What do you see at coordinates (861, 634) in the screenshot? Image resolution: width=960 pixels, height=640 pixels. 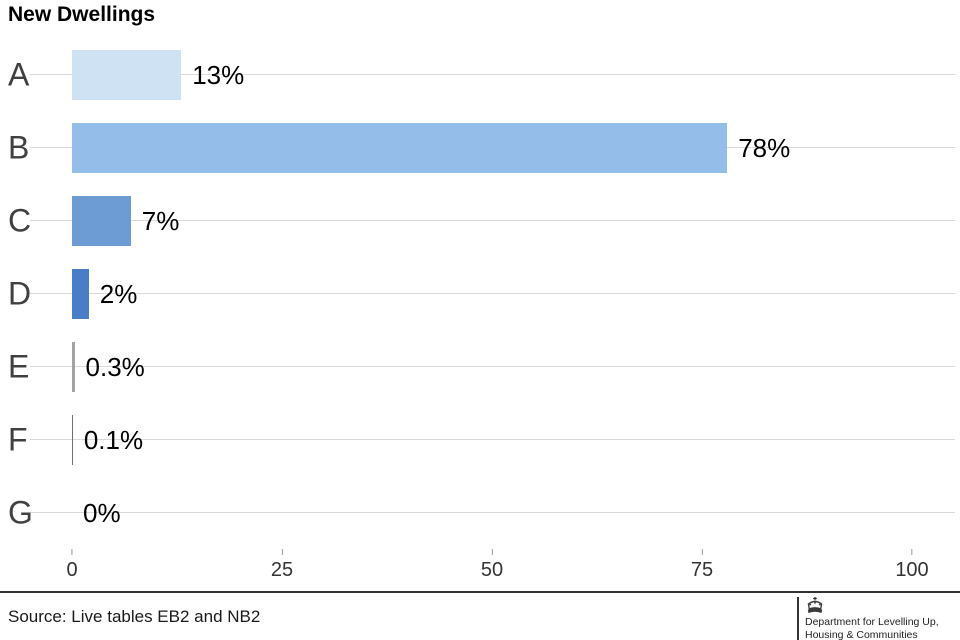 I see `department-name-line2: Housing & Communities` at bounding box center [861, 634].